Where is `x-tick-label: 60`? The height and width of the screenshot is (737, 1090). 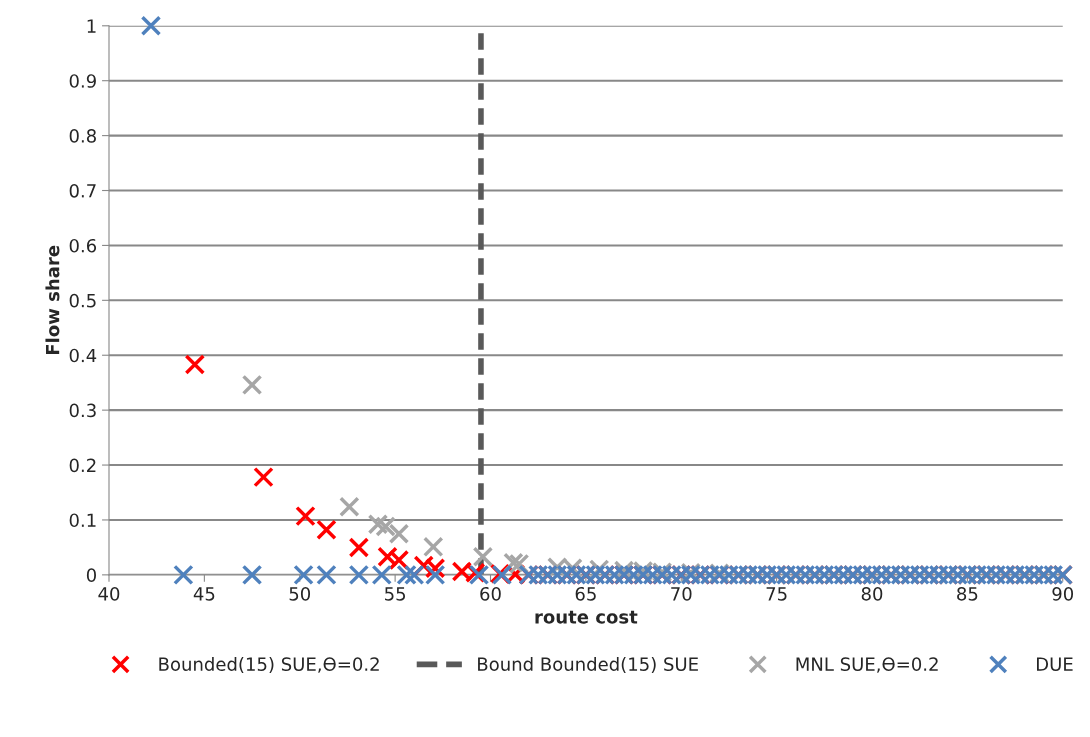 x-tick-label: 60 is located at coordinates (490, 593).